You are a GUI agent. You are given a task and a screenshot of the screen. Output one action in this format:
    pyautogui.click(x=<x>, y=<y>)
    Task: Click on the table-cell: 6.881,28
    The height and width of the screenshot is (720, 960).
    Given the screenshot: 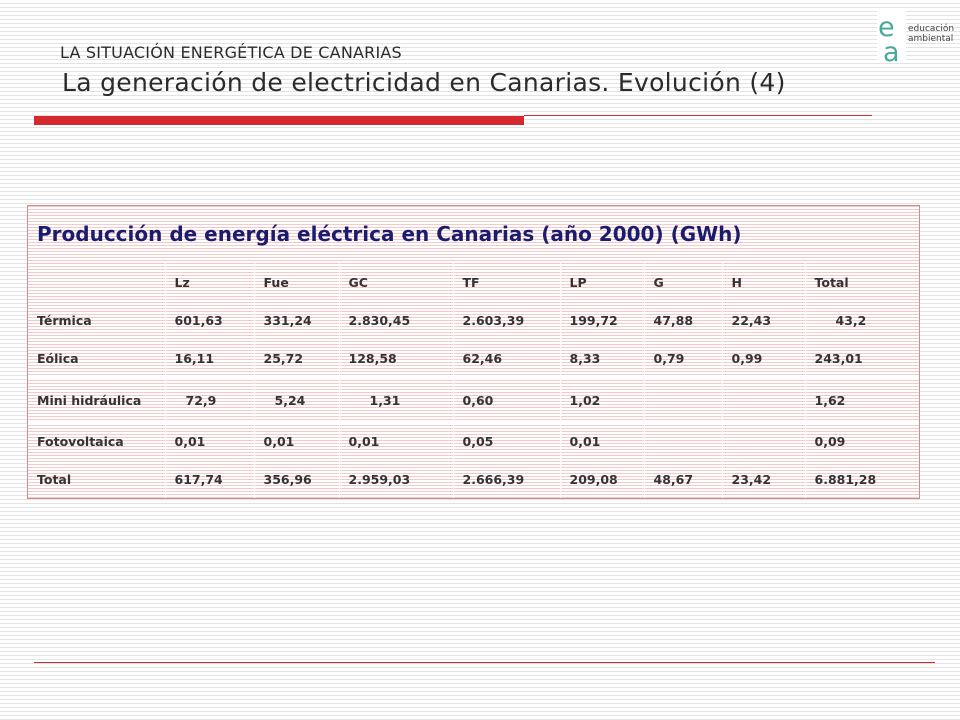 What is the action you would take?
    pyautogui.click(x=862, y=479)
    